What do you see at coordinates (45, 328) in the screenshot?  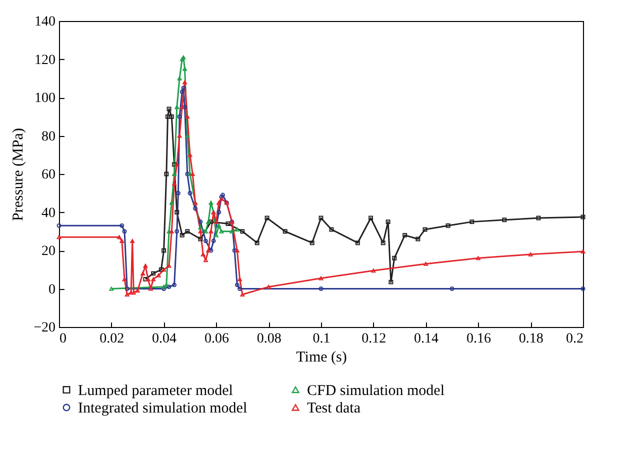 I see `y-tick-label: −20` at bounding box center [45, 328].